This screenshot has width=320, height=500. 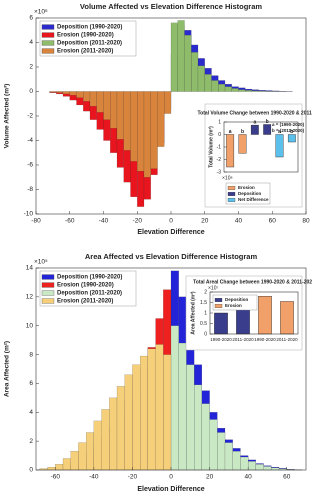 What do you see at coordinates (30, 116) in the screenshot?
I see `y-tick-label: -2` at bounding box center [30, 116].